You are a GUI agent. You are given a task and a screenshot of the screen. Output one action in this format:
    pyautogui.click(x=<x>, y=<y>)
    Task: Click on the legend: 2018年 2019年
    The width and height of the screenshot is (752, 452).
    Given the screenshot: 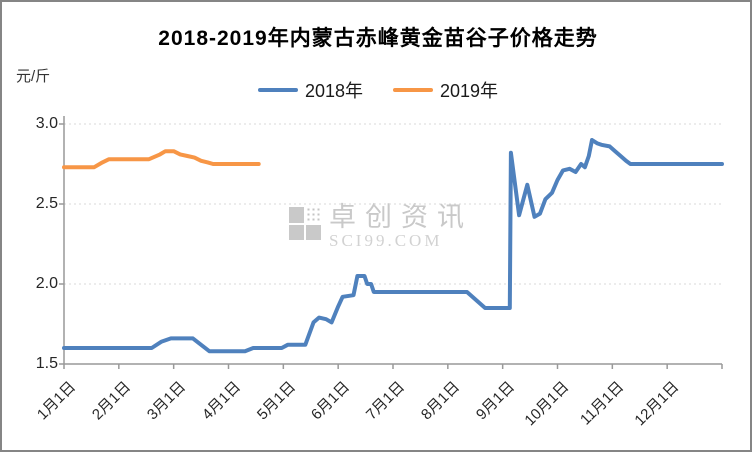 What is the action you would take?
    pyautogui.click(x=376, y=90)
    